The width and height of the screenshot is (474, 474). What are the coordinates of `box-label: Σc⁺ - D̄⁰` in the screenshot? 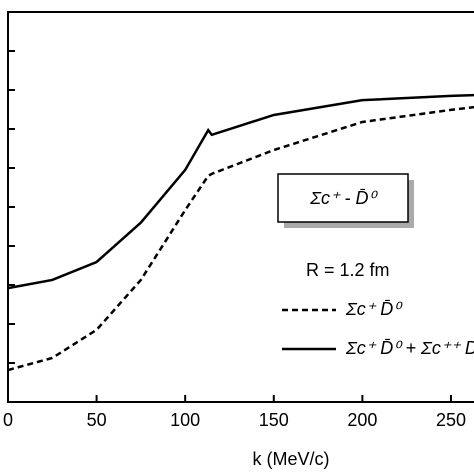 It's located at (343, 198).